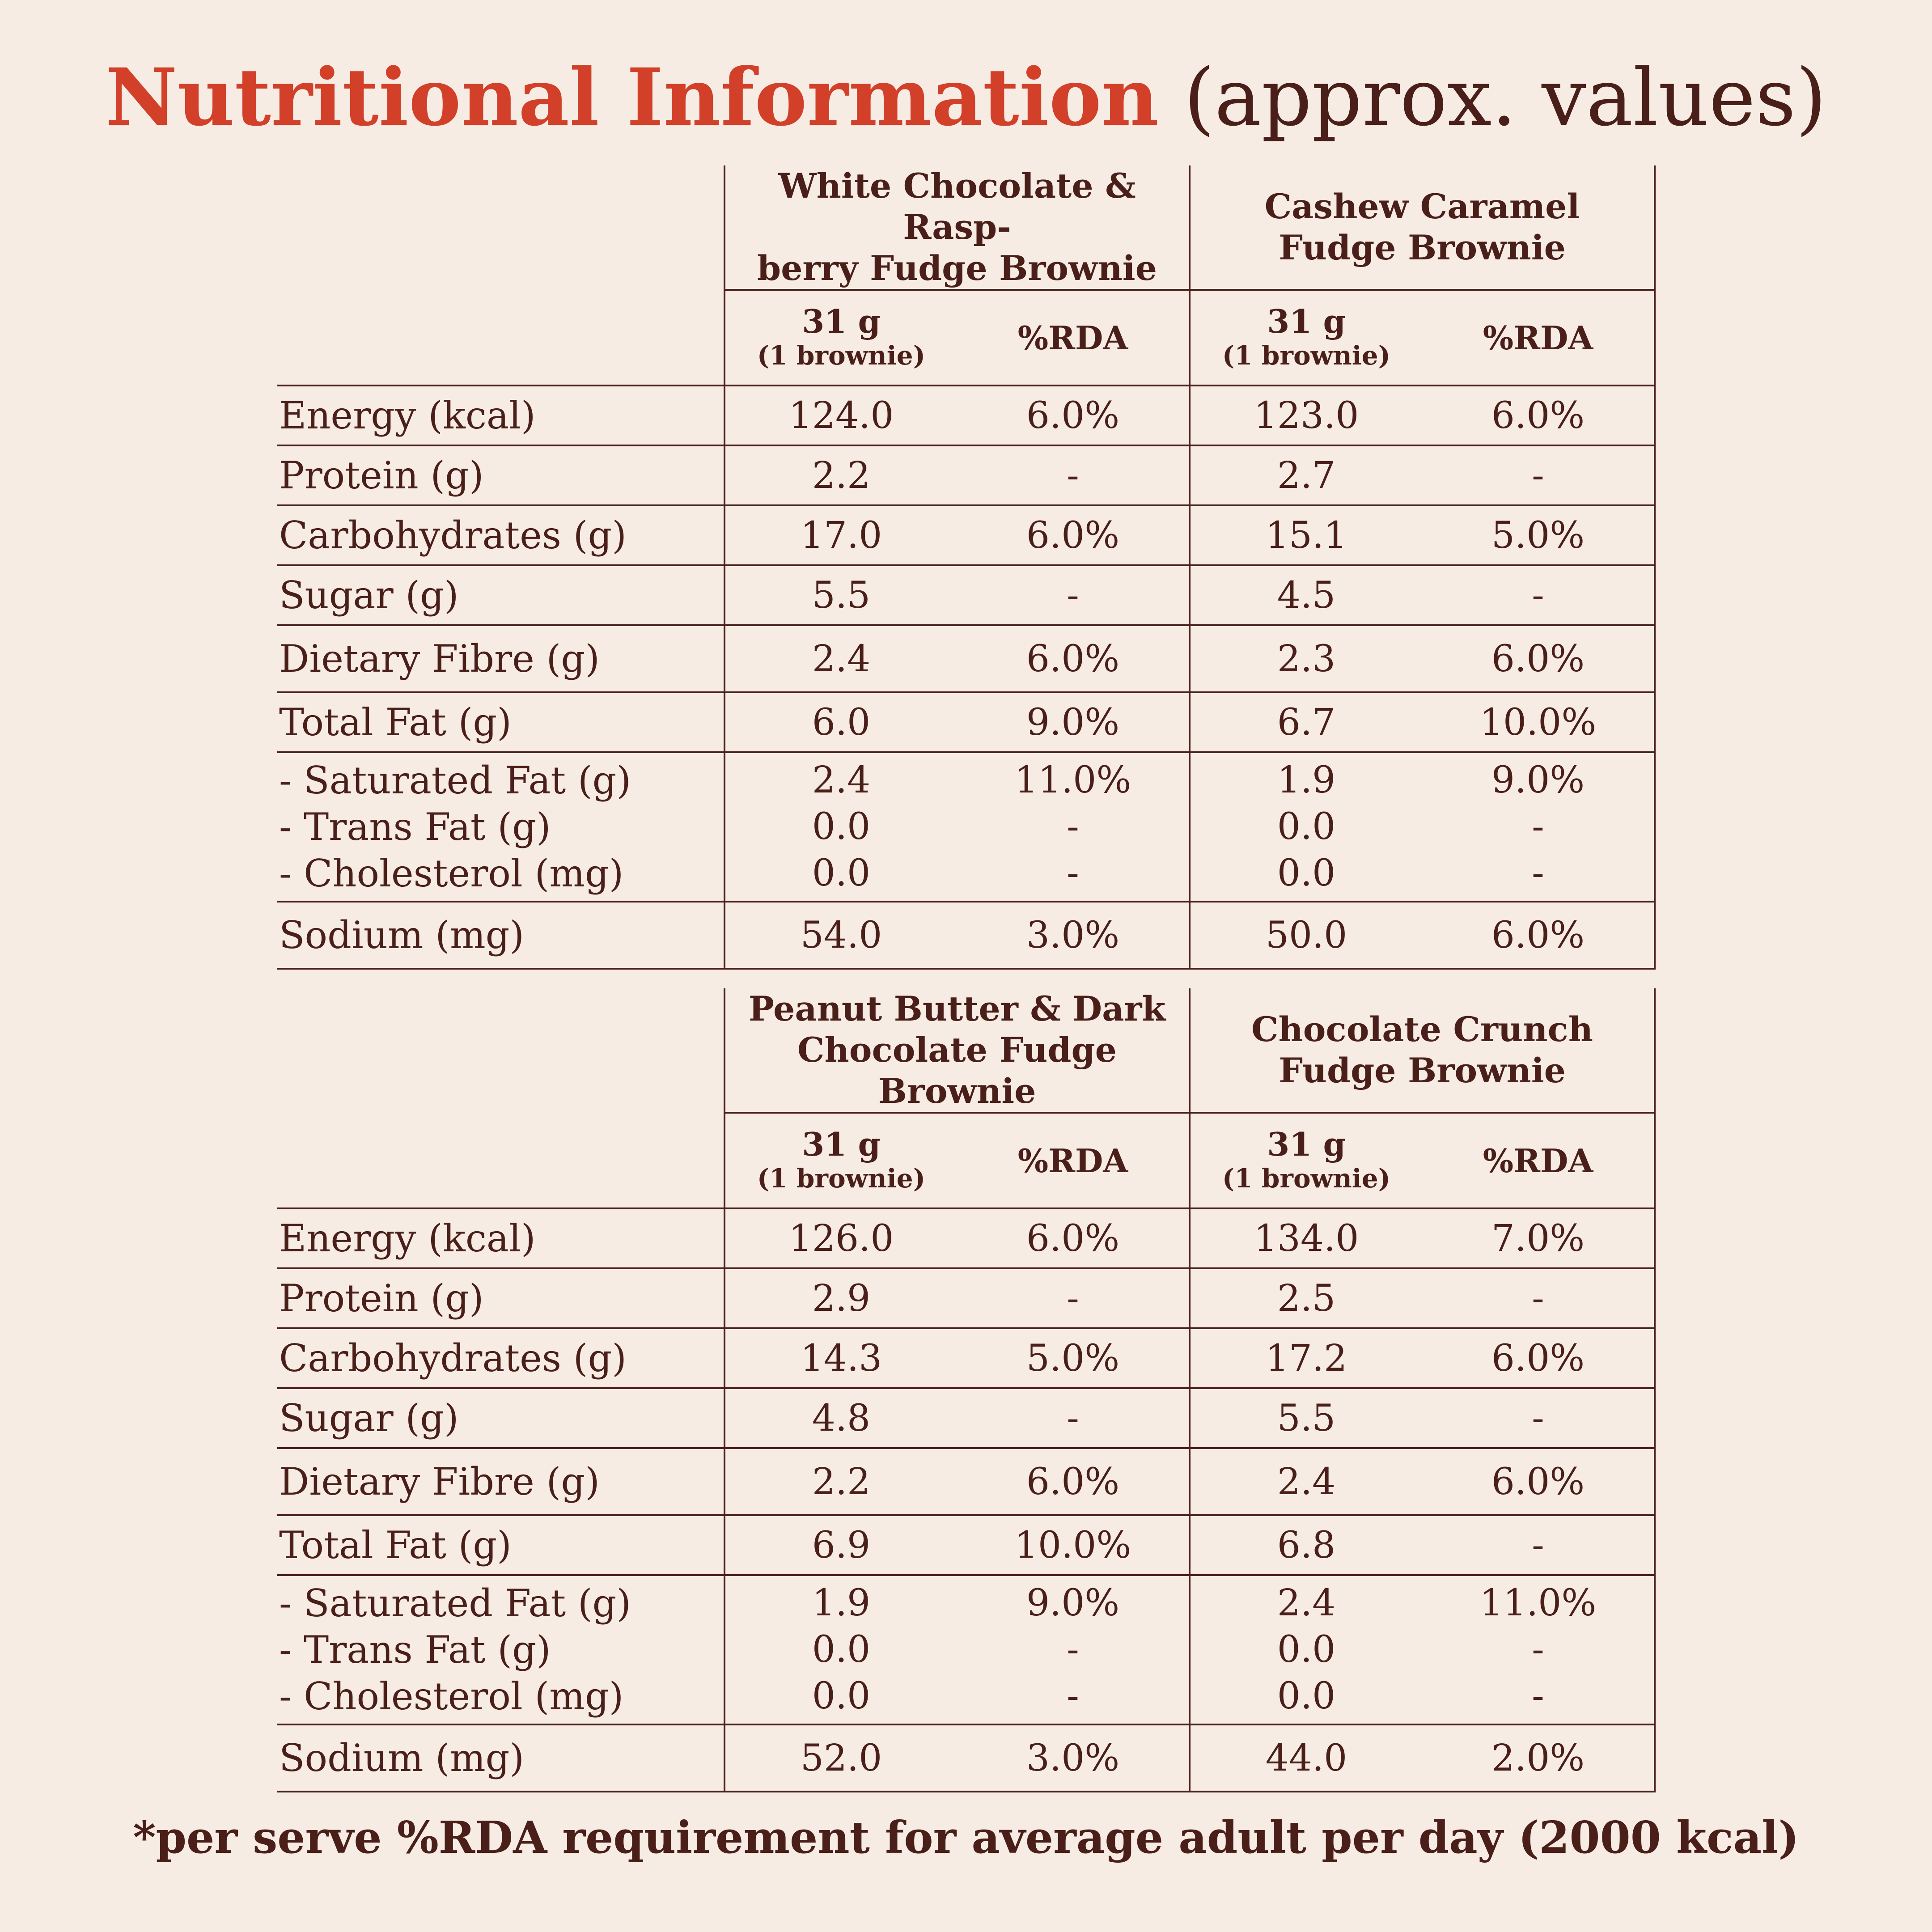 The height and width of the screenshot is (1932, 1932). Describe the element at coordinates (1538, 1603) in the screenshot. I see `fat-subgroup-r2: 11.0%` at that location.